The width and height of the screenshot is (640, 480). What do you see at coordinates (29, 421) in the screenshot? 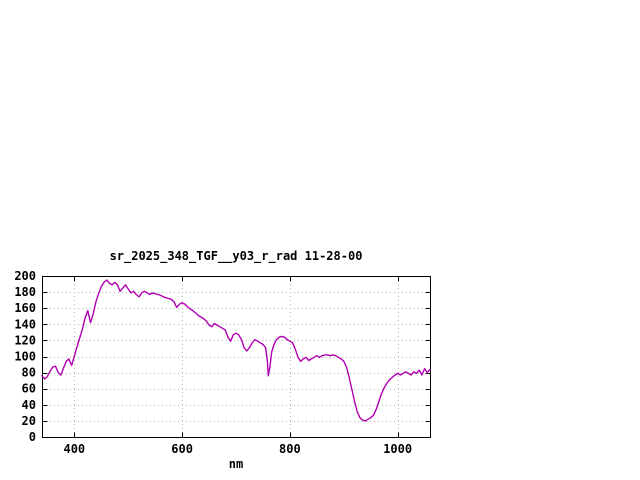
I see `y-tick-label: 20` at bounding box center [29, 421].